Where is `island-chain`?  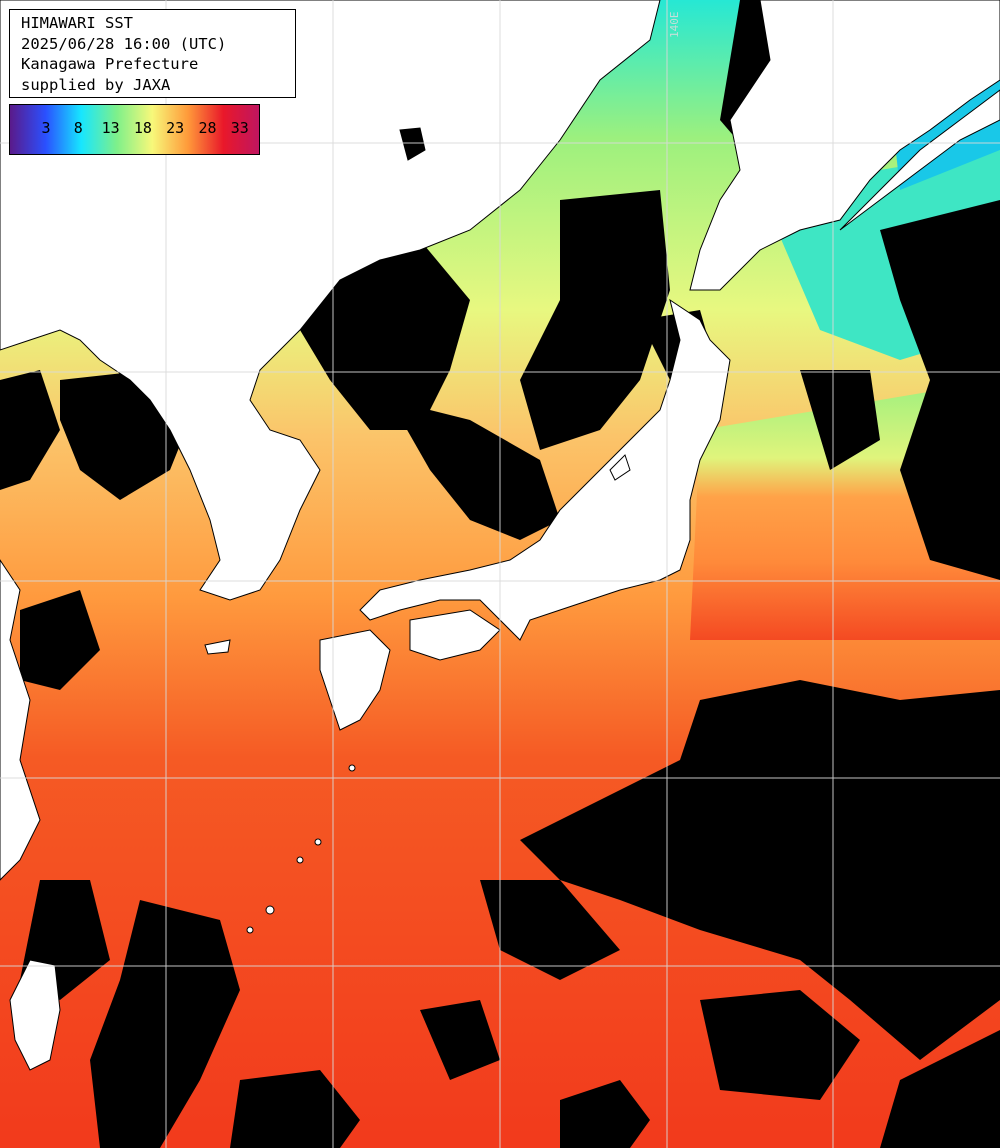 island-chain is located at coordinates (301, 849).